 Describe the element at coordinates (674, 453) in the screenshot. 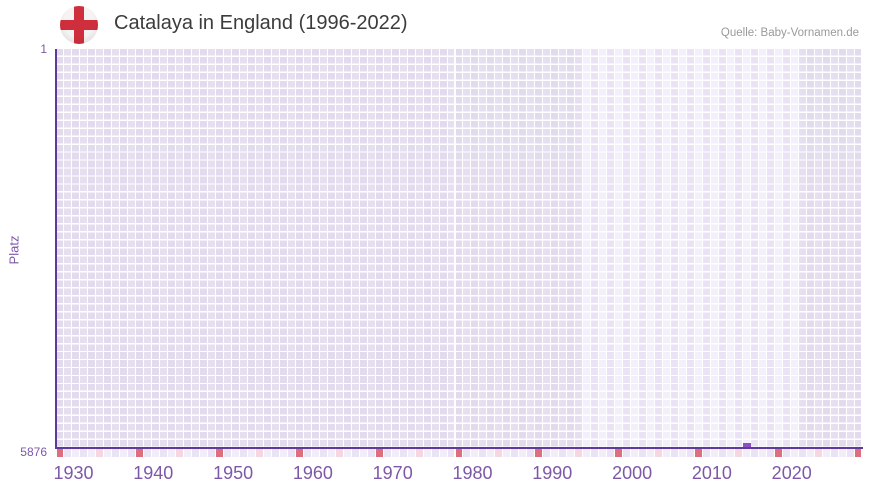

I see `year-strip-cell-2007` at that location.